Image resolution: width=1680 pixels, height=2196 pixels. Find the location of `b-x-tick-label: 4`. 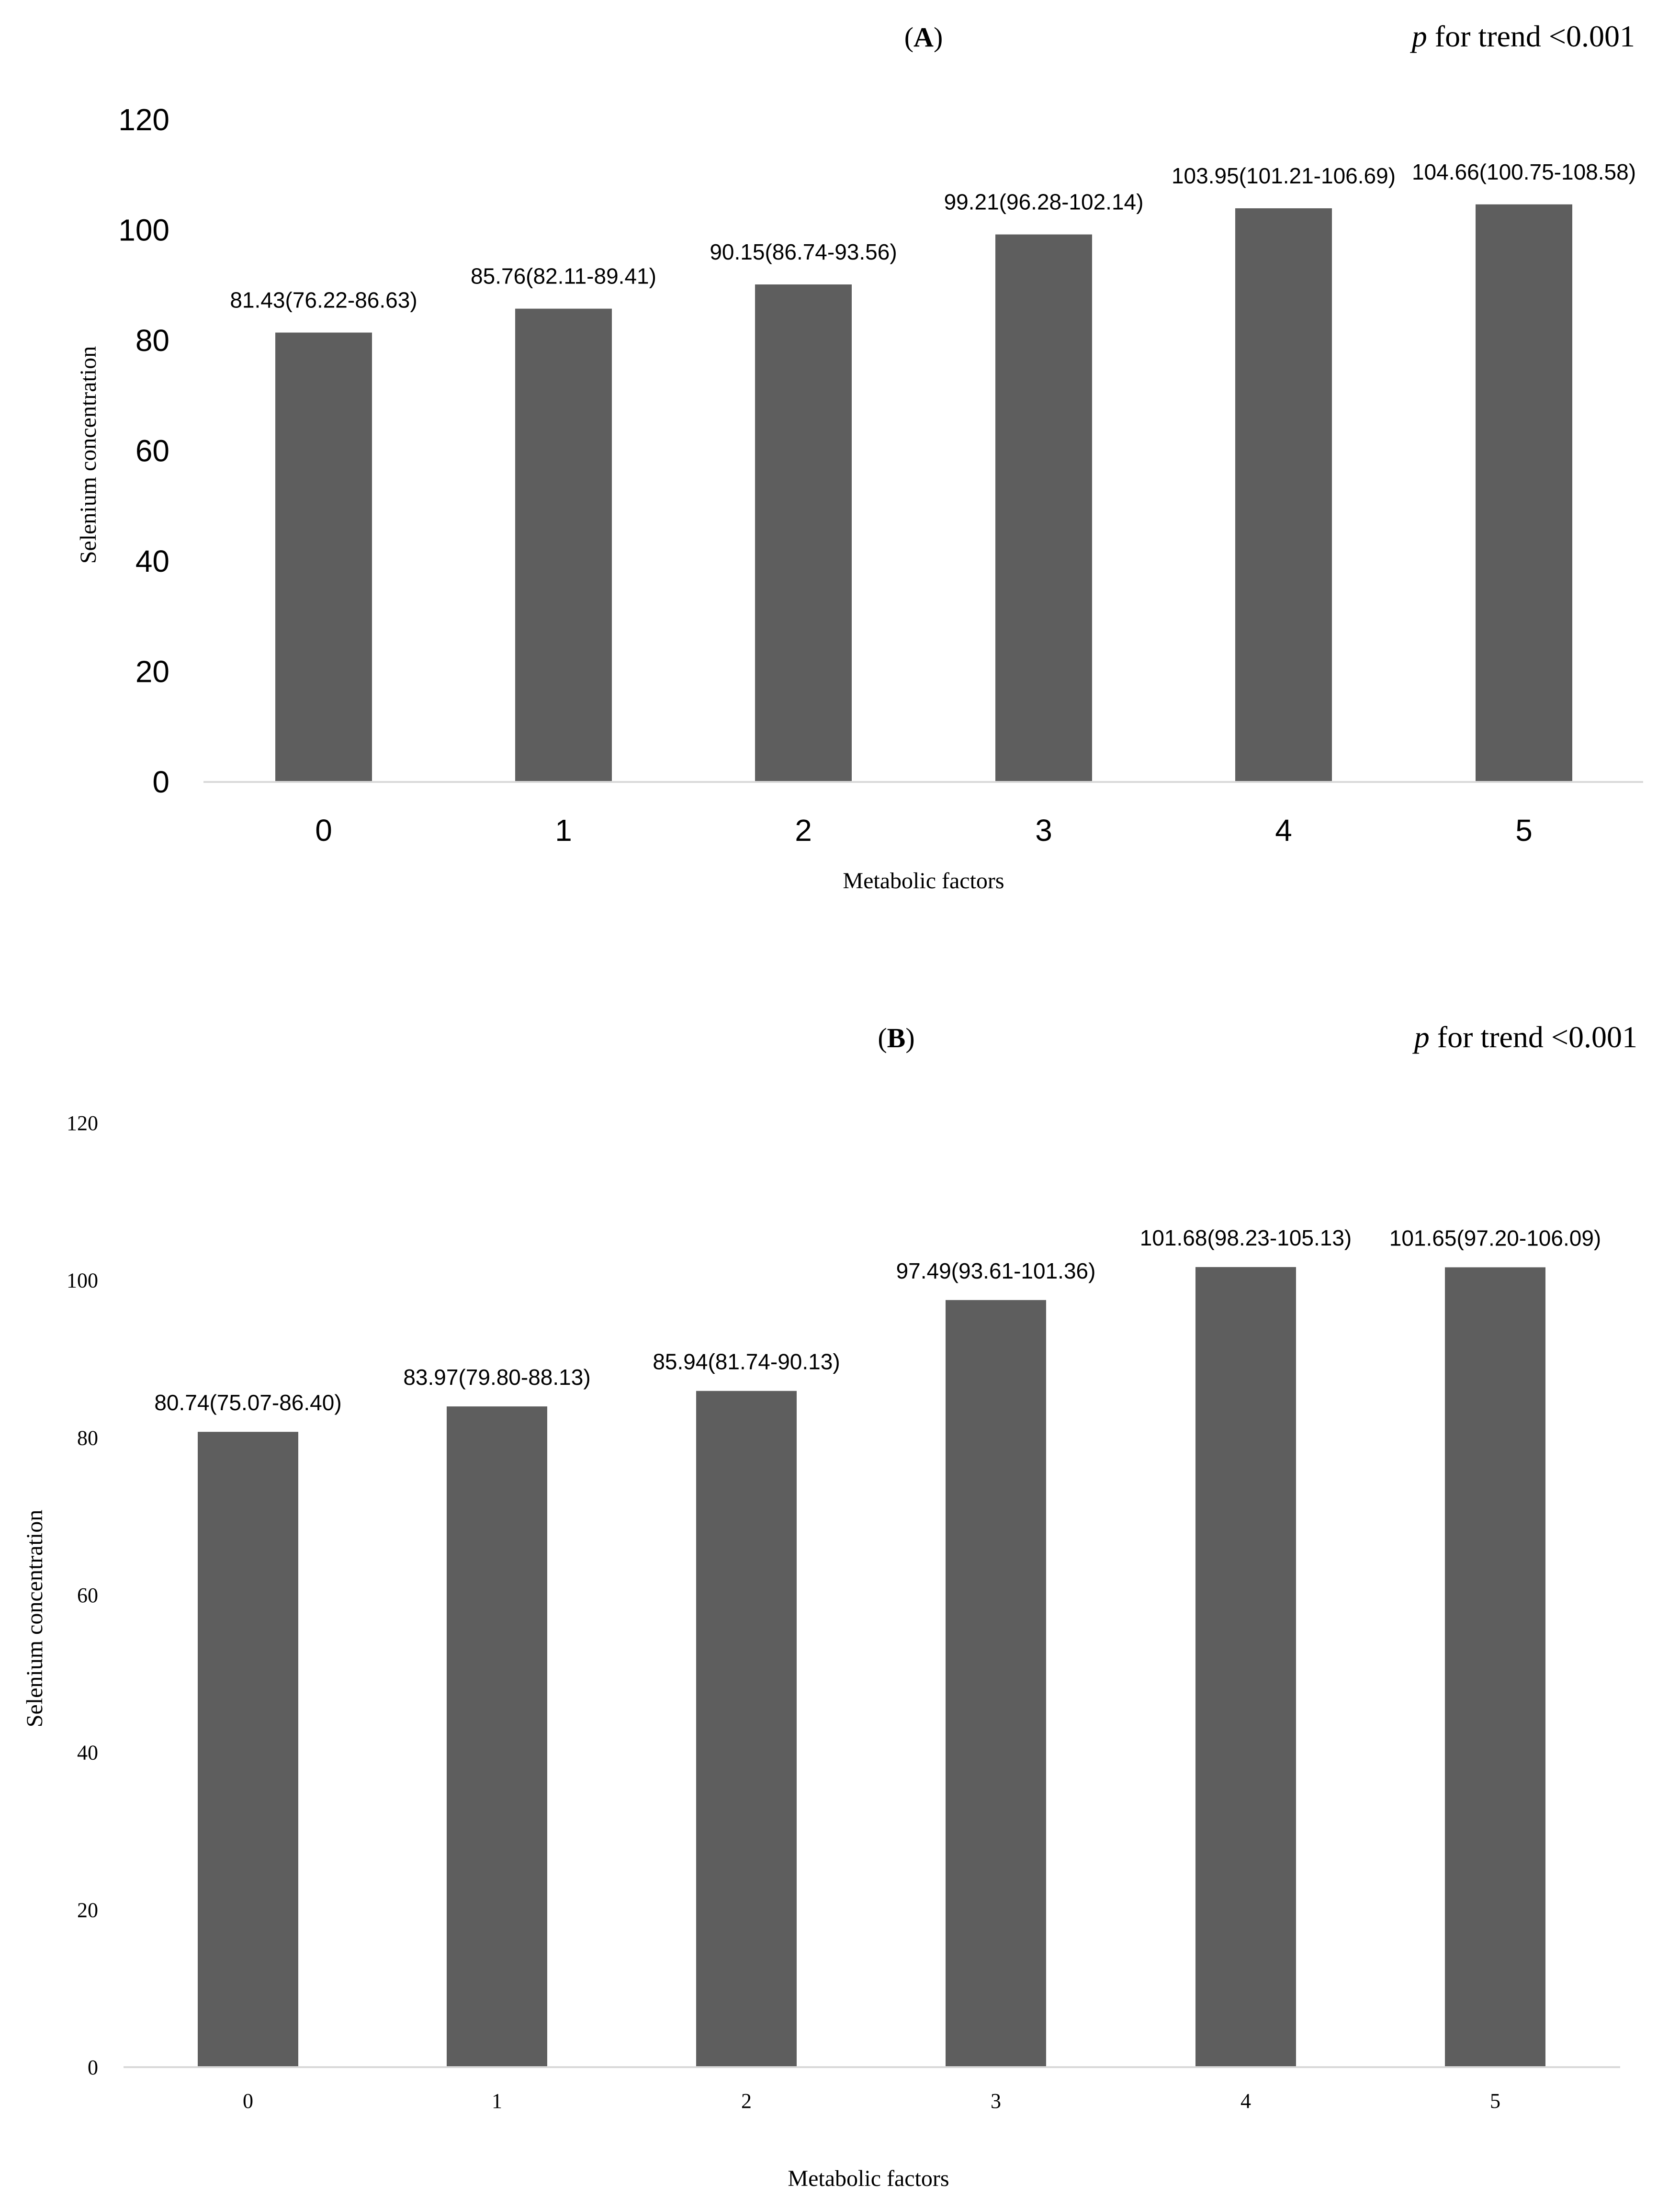

b-x-tick-label: 4 is located at coordinates (1245, 2101).